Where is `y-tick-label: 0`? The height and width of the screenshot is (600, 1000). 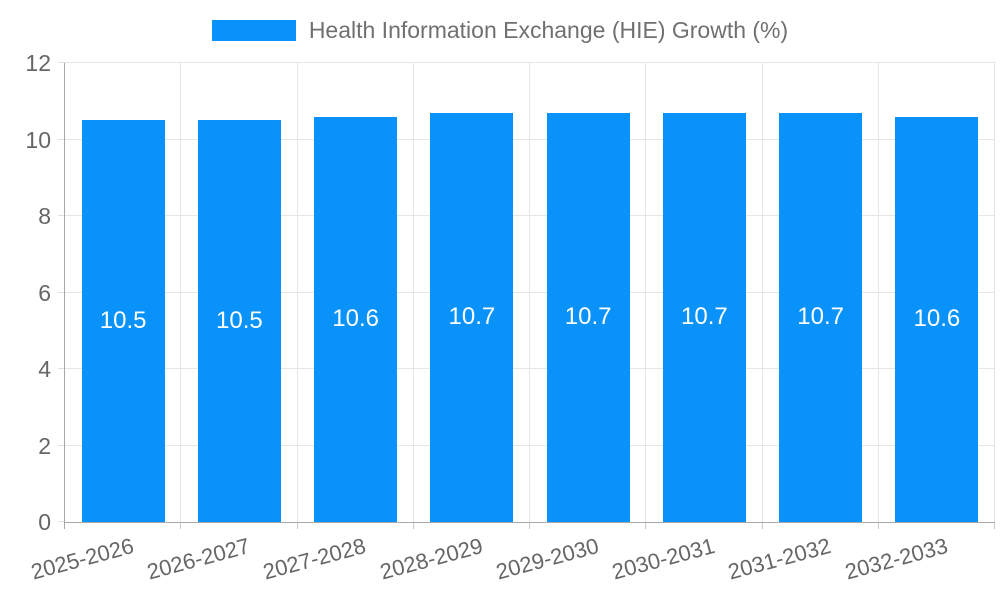
y-tick-label: 0 is located at coordinates (44, 522).